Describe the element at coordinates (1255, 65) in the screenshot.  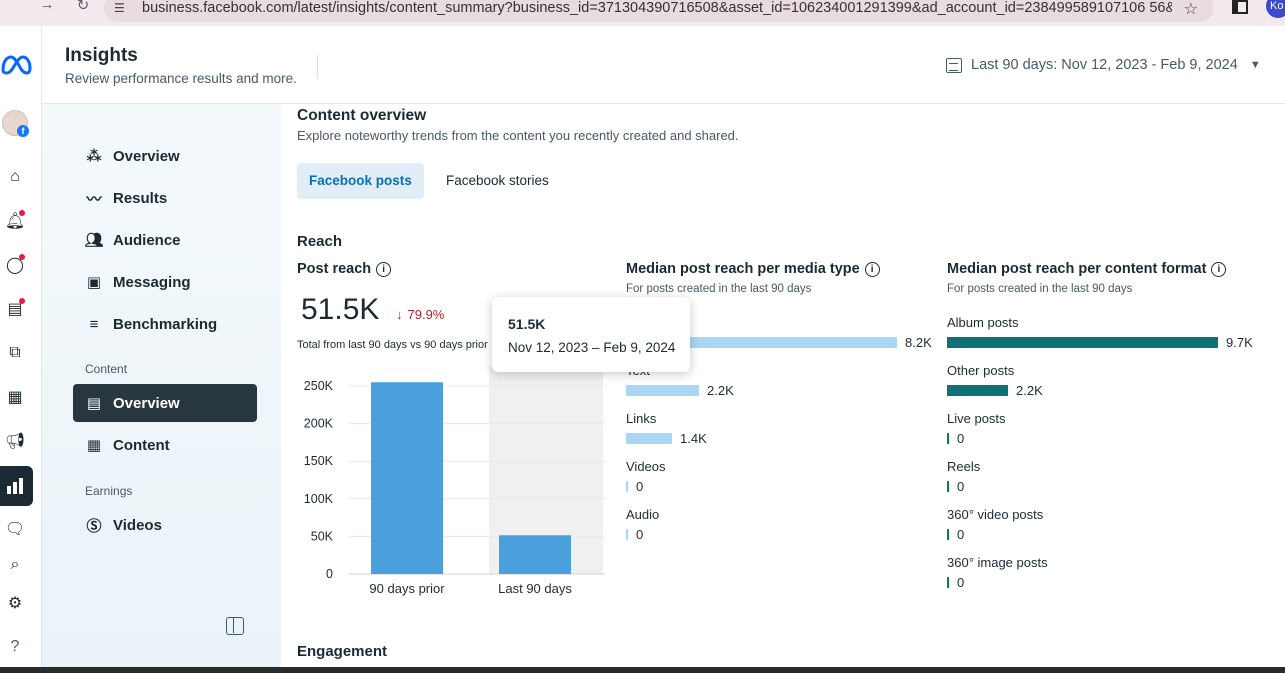
I see `chevron-down-icon: ▼` at that location.